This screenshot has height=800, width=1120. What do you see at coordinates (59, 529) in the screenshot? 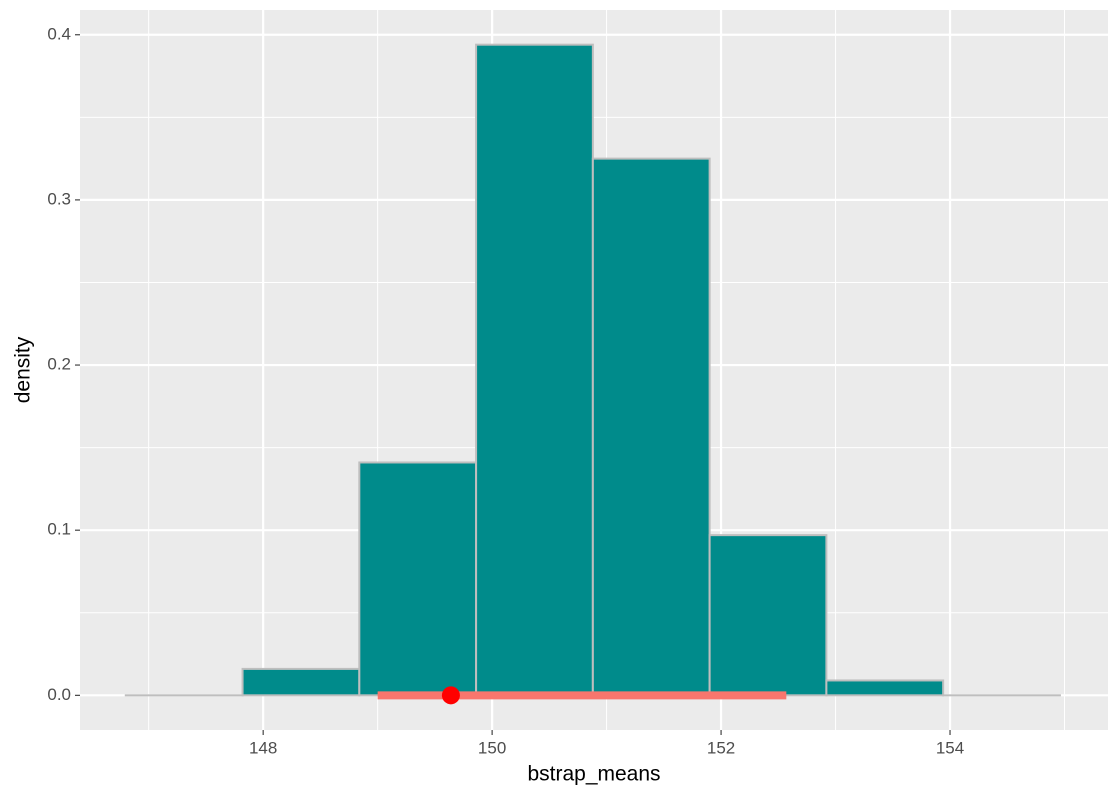
I see `y-tick-label: 0.1` at bounding box center [59, 529].